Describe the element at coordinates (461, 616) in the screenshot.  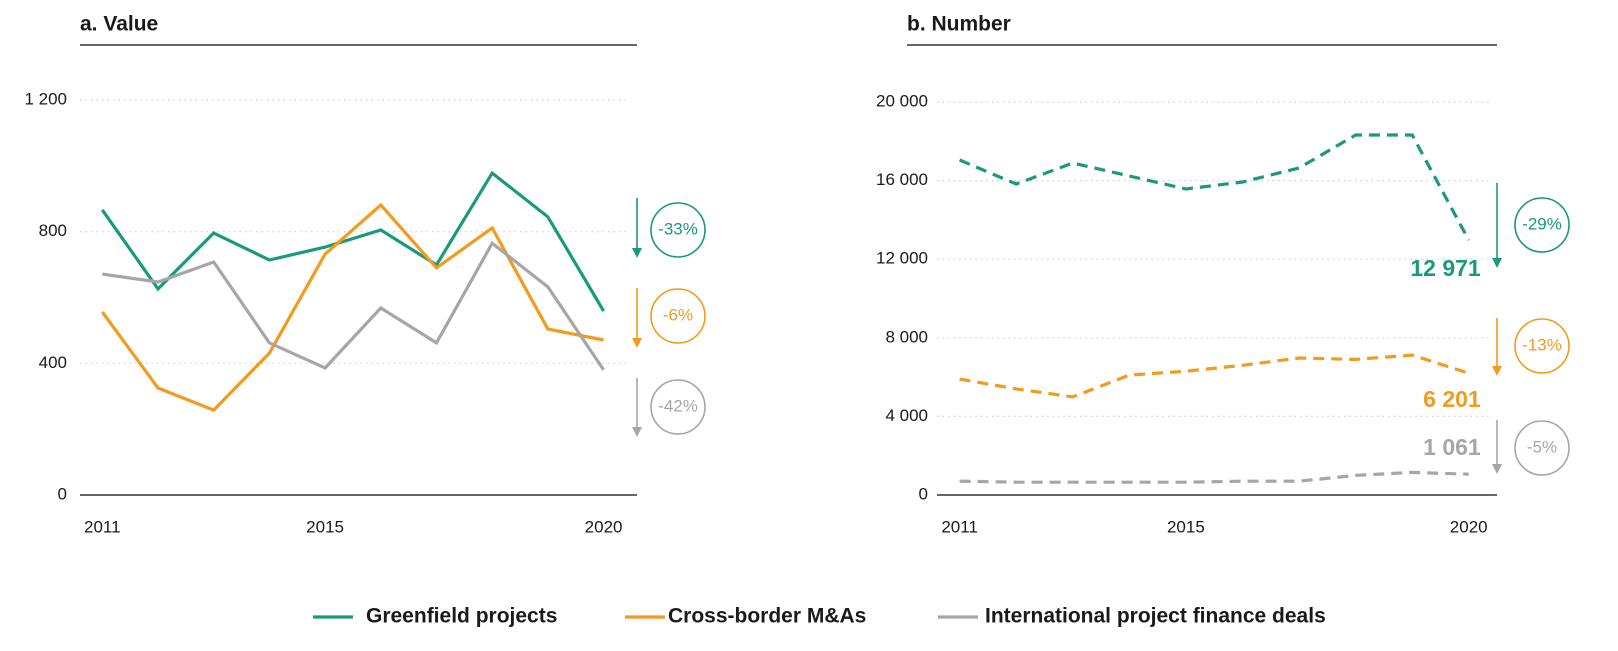
I see `legend-label: Greenfield projects` at that location.